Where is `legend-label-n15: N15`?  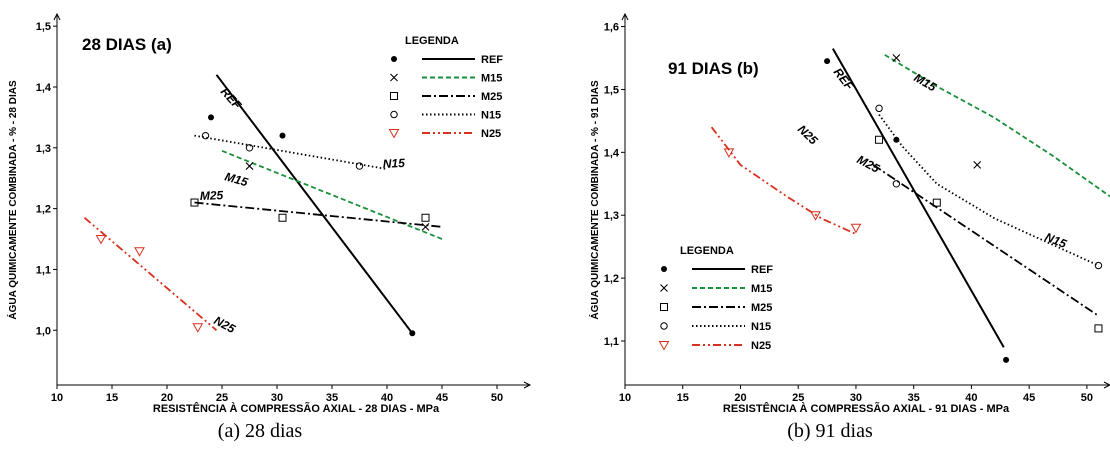
legend-label-n15: N15 is located at coordinates (761, 327).